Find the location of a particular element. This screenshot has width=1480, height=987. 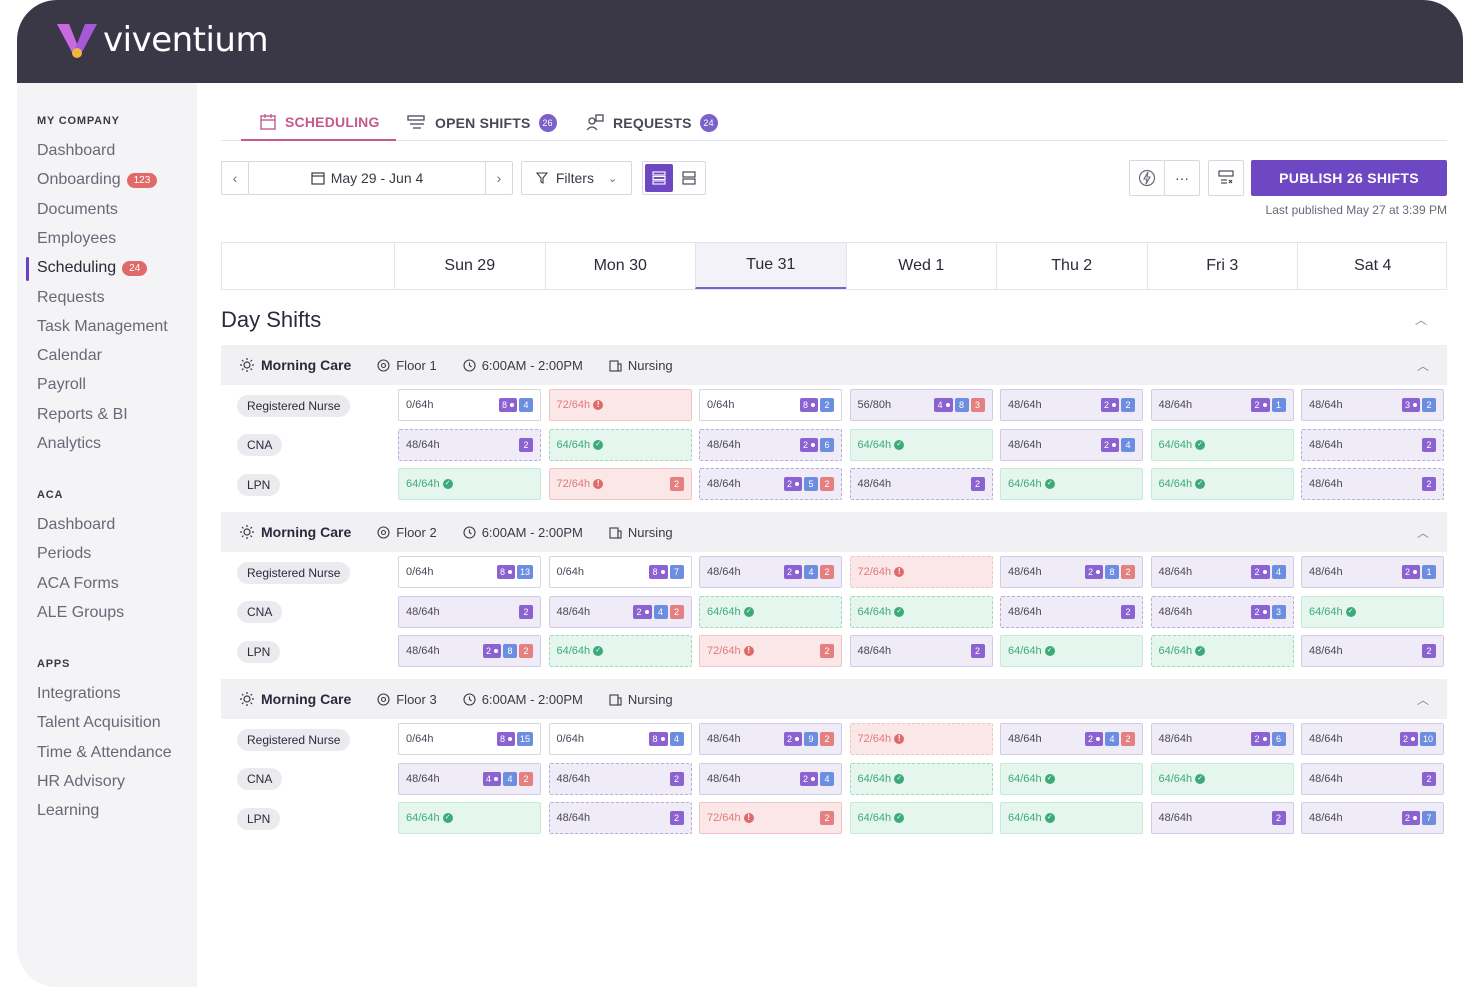

shift-cell: 48/64h 2 8 2 is located at coordinates (469, 651).